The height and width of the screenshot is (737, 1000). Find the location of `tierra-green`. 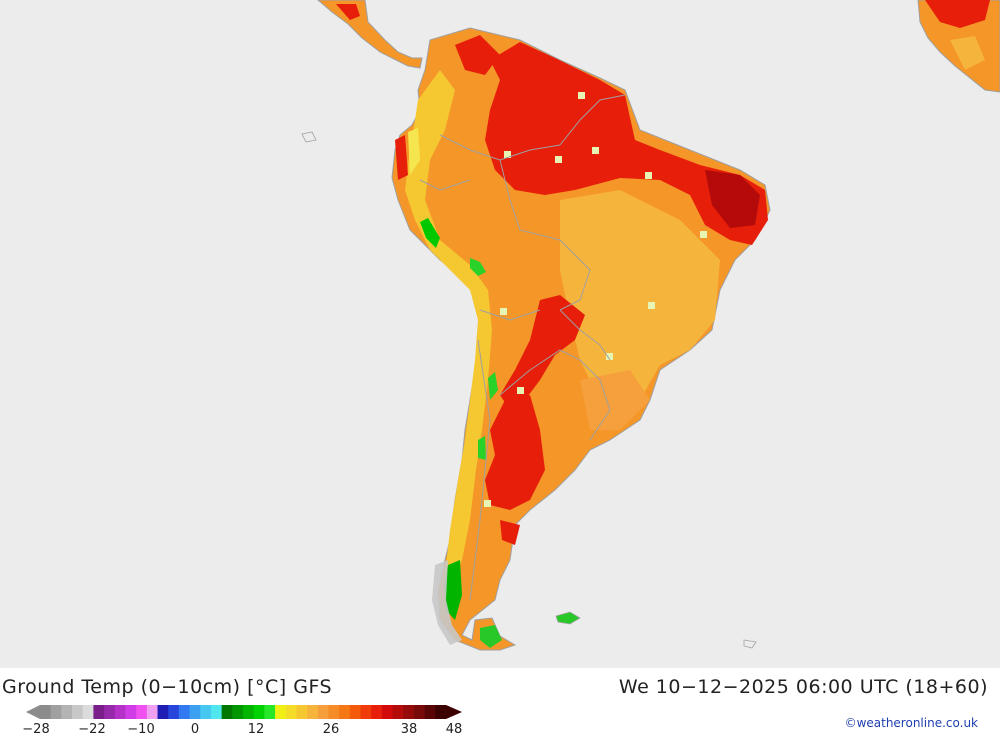

tierra-green is located at coordinates (491, 636).